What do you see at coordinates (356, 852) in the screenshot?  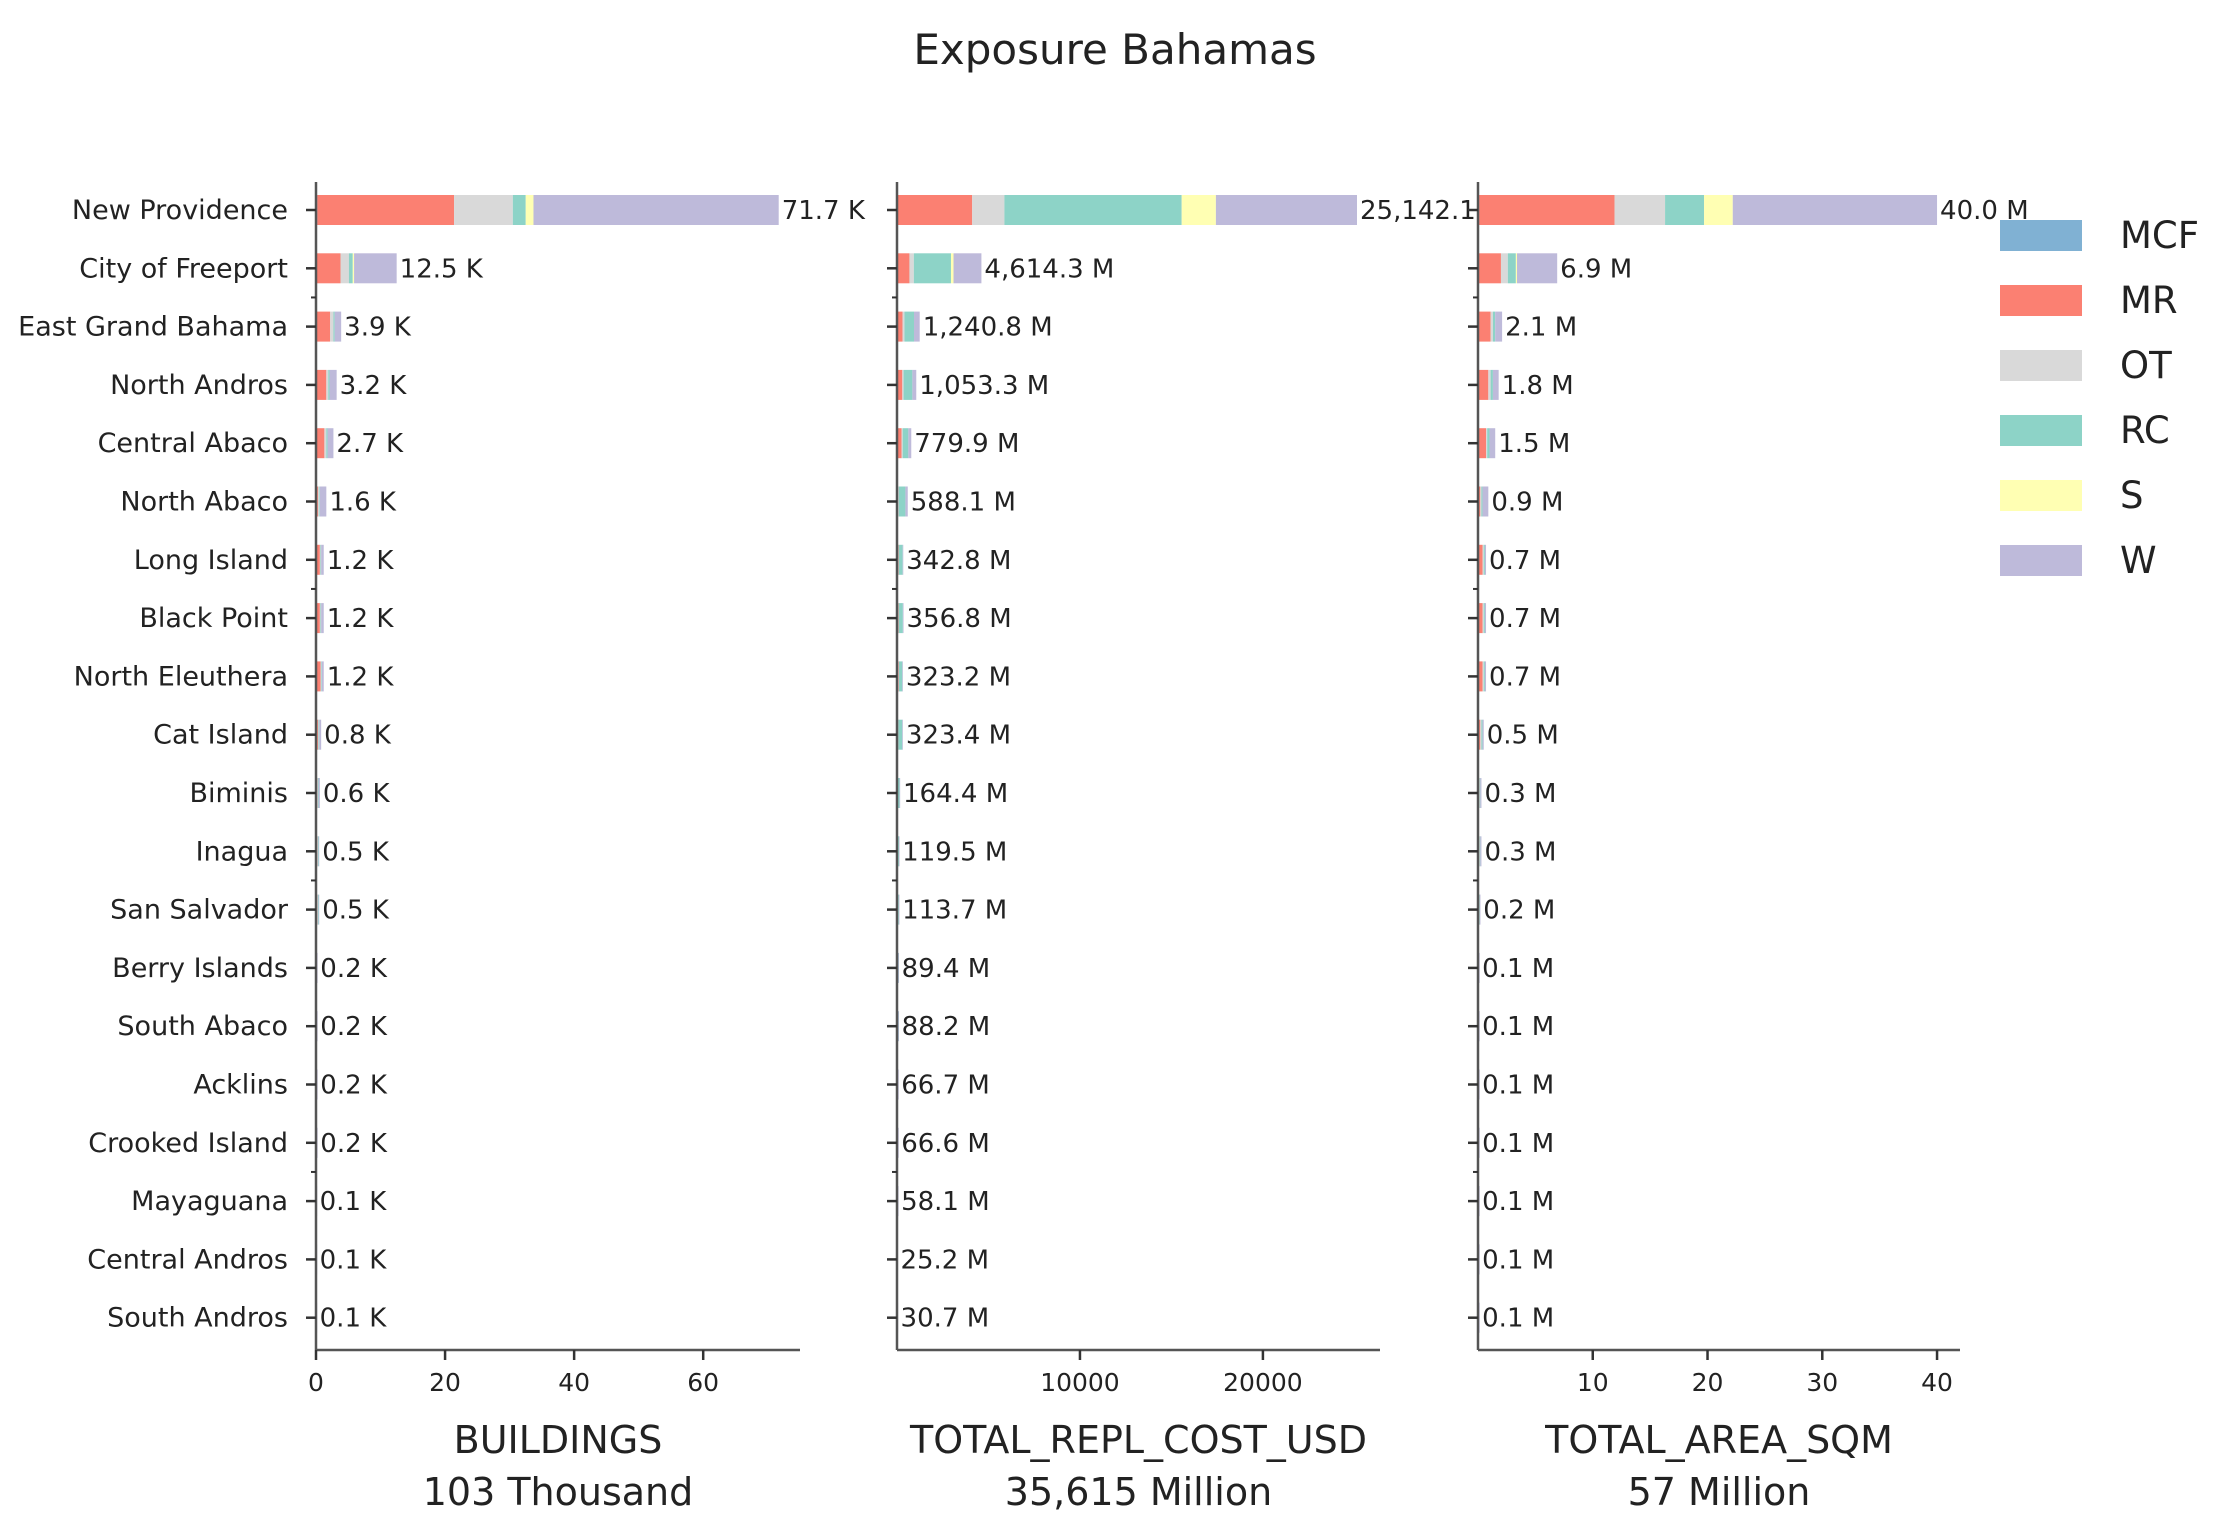 I see `value-label: 0.5 K` at bounding box center [356, 852].